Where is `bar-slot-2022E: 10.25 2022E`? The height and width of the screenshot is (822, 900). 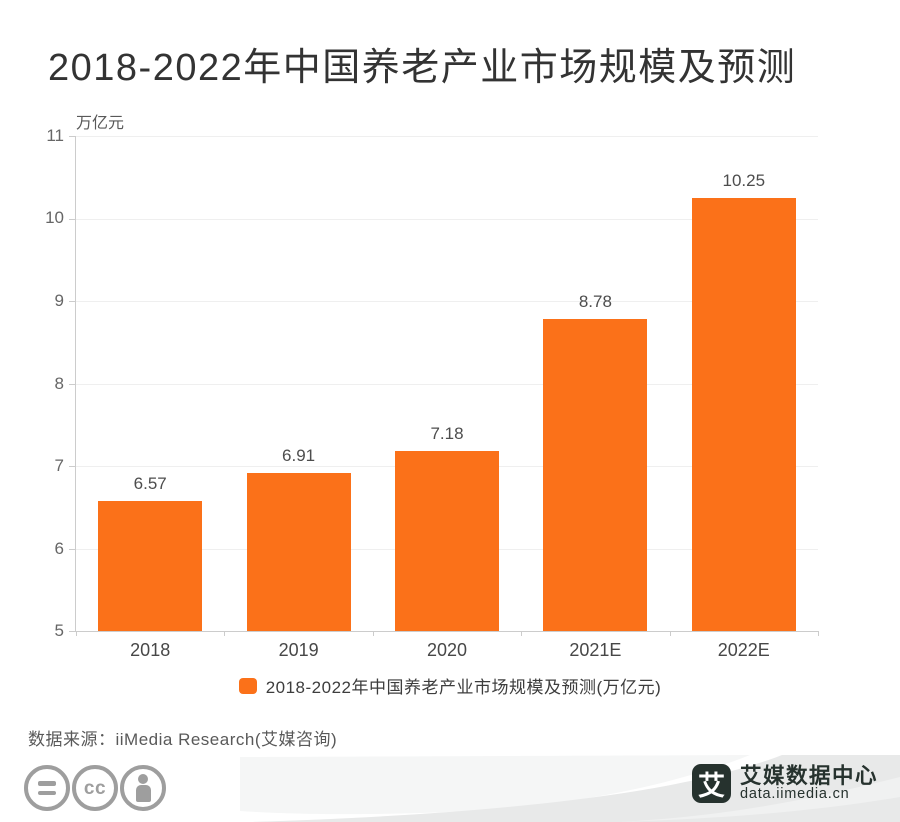 bar-slot-2022E: 10.25 2022E is located at coordinates (744, 398).